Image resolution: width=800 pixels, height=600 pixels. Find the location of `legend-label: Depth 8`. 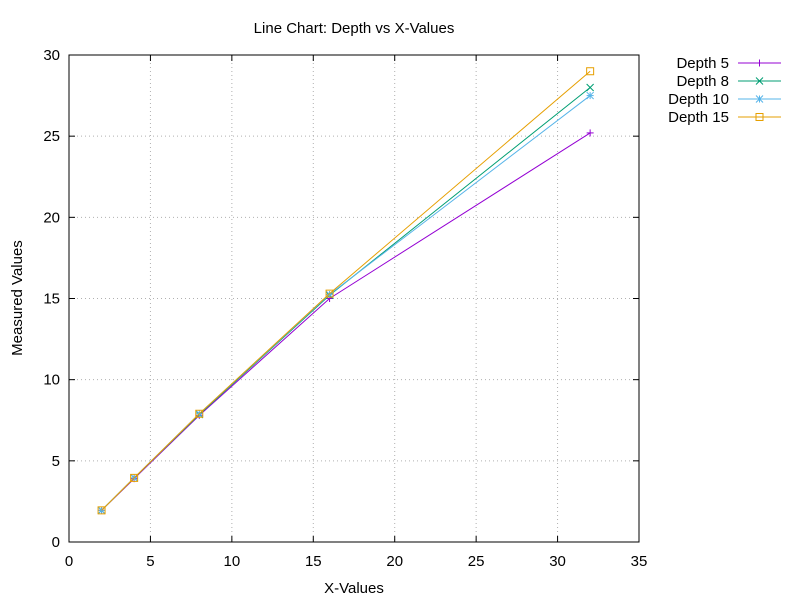

legend-label: Depth 8 is located at coordinates (702, 81).